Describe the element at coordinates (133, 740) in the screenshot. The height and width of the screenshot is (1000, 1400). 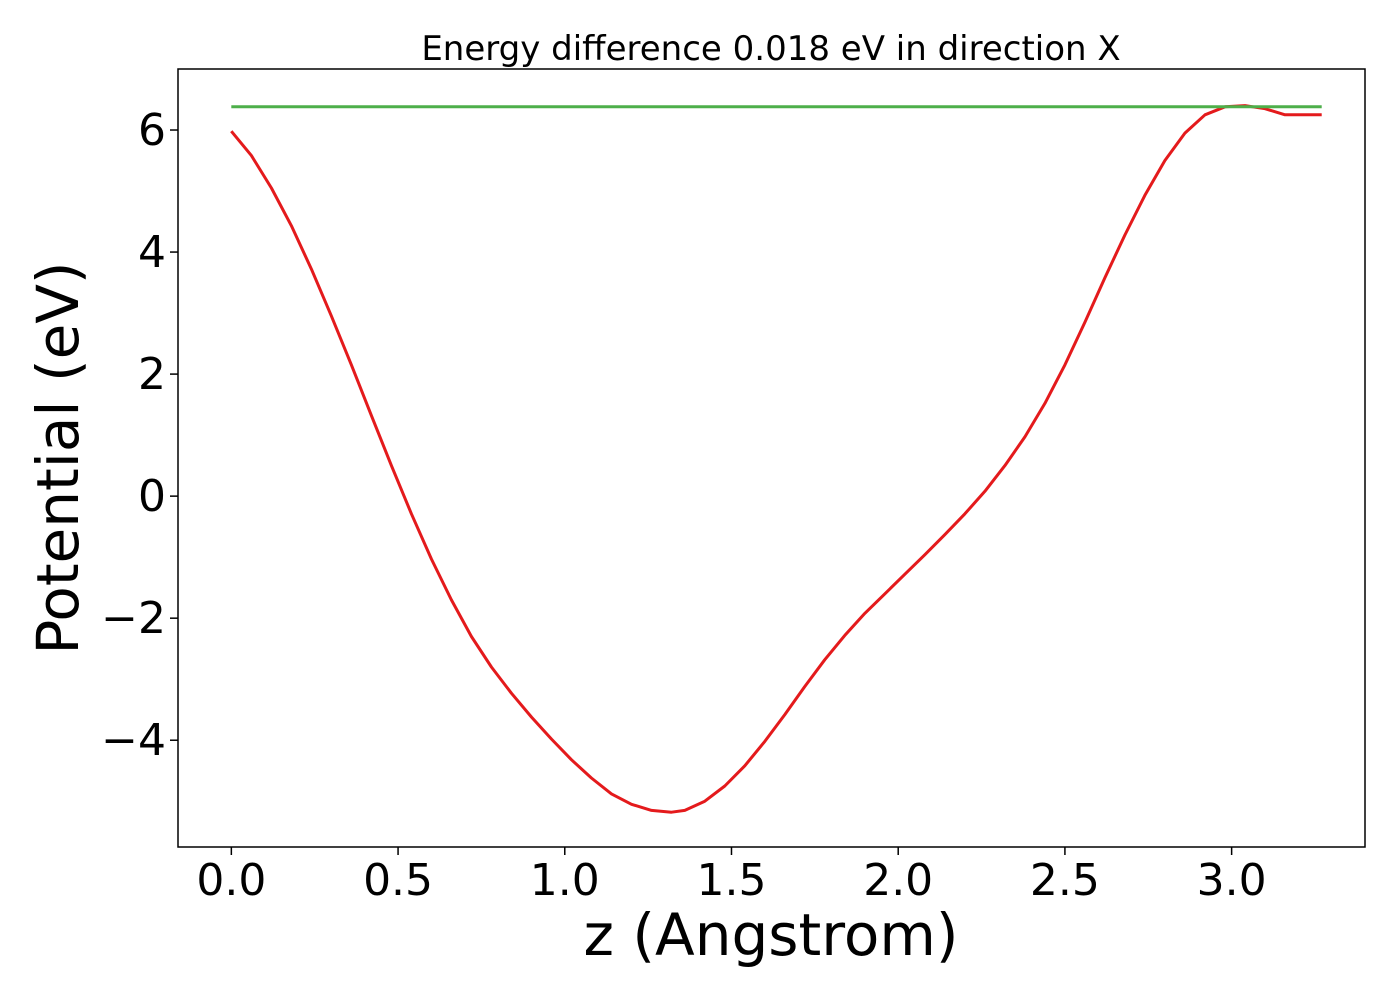
I see `y-tick-label: −4` at that location.